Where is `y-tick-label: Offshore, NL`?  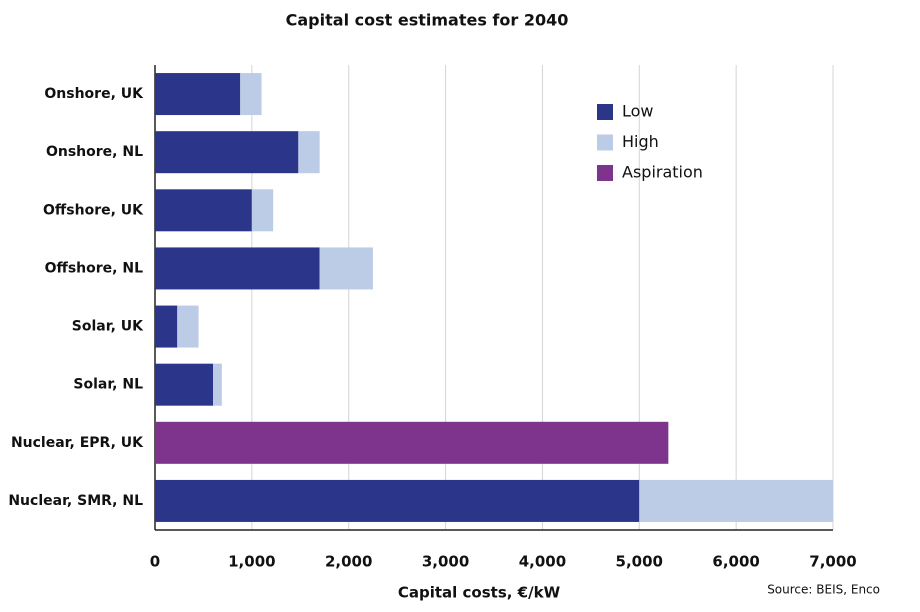 y-tick-label: Offshore, NL is located at coordinates (94, 268).